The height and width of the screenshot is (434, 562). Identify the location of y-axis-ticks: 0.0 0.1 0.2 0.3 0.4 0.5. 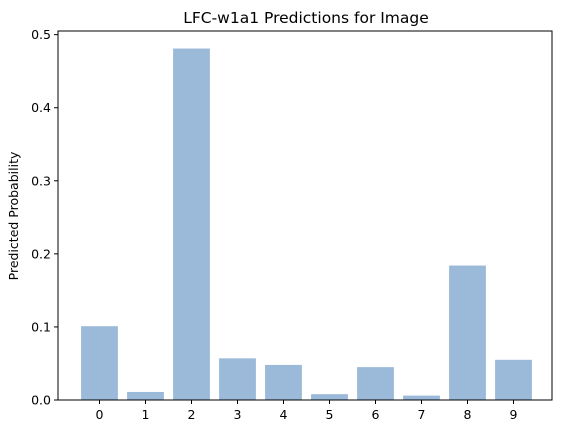
(44, 217).